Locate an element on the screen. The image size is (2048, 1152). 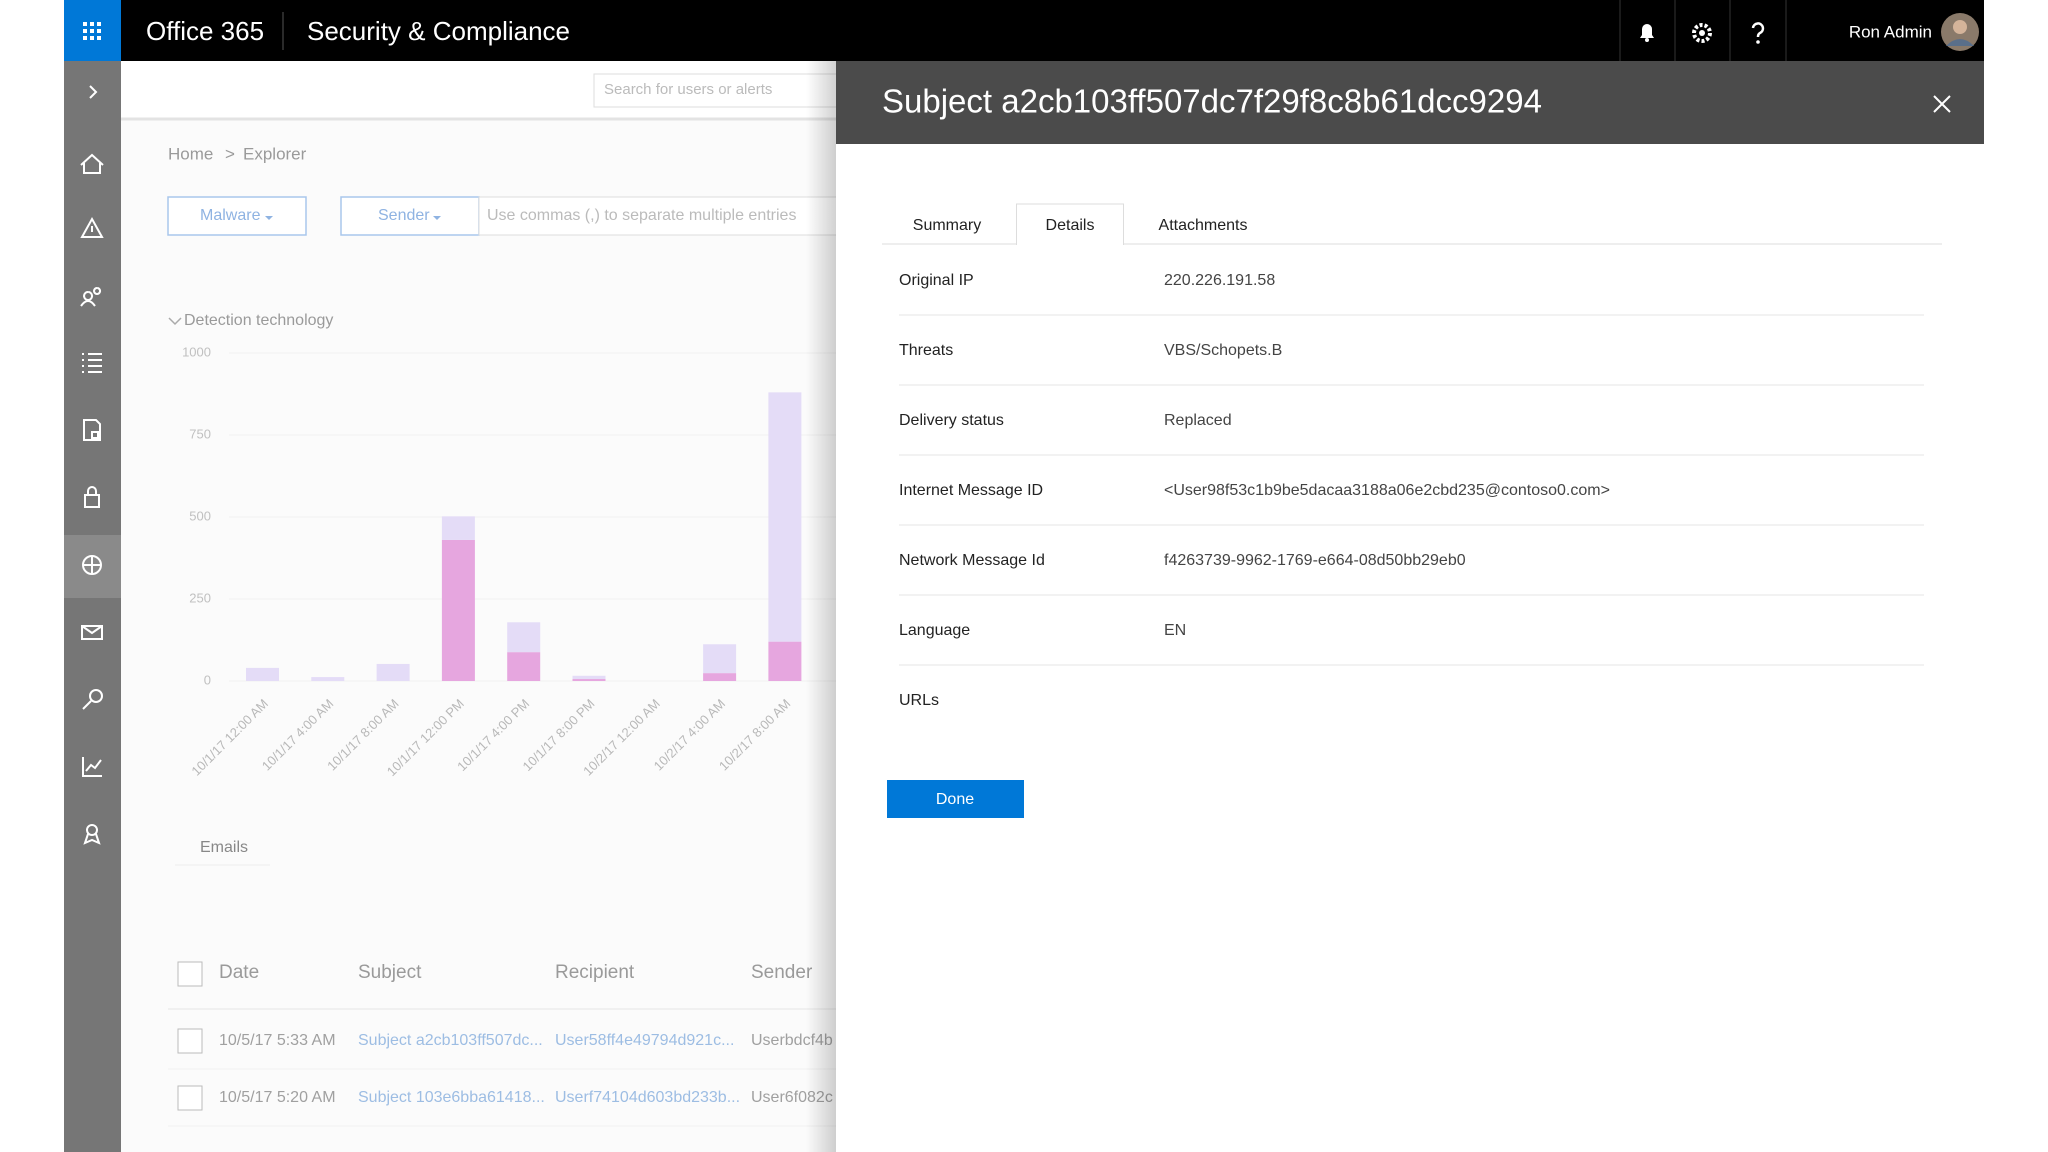
y-tick-label: 0 is located at coordinates (207, 679).